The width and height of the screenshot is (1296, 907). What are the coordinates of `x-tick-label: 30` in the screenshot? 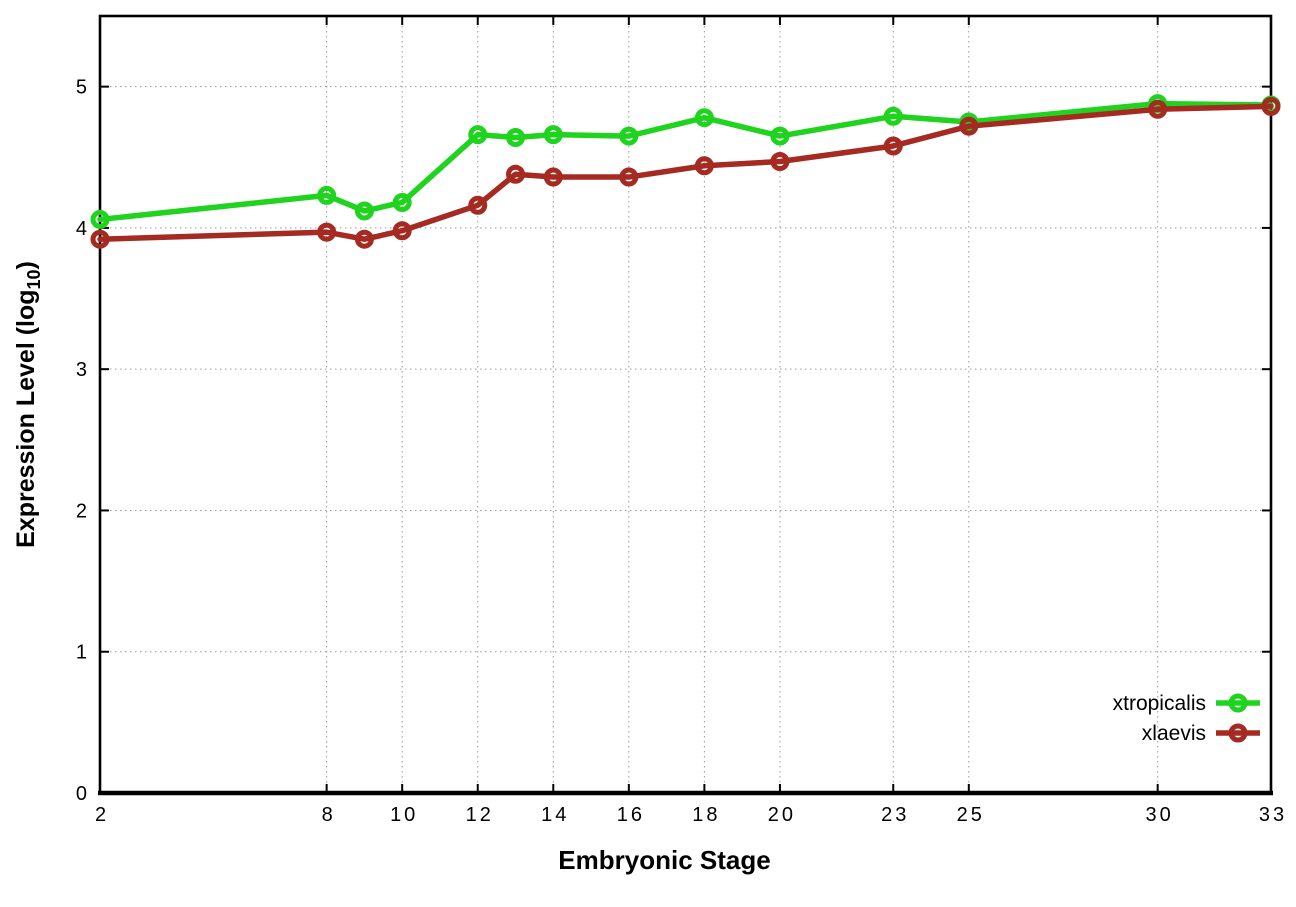 It's located at (1160, 815).